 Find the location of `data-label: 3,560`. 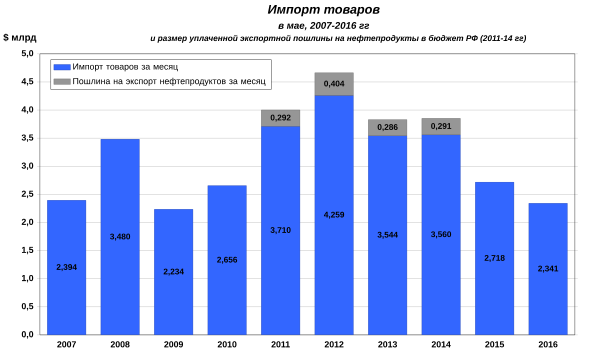

data-label: 3,560 is located at coordinates (441, 235).